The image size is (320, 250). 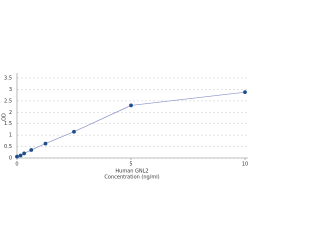 I want to click on y-axis-label: OD, so click(x=5, y=117).